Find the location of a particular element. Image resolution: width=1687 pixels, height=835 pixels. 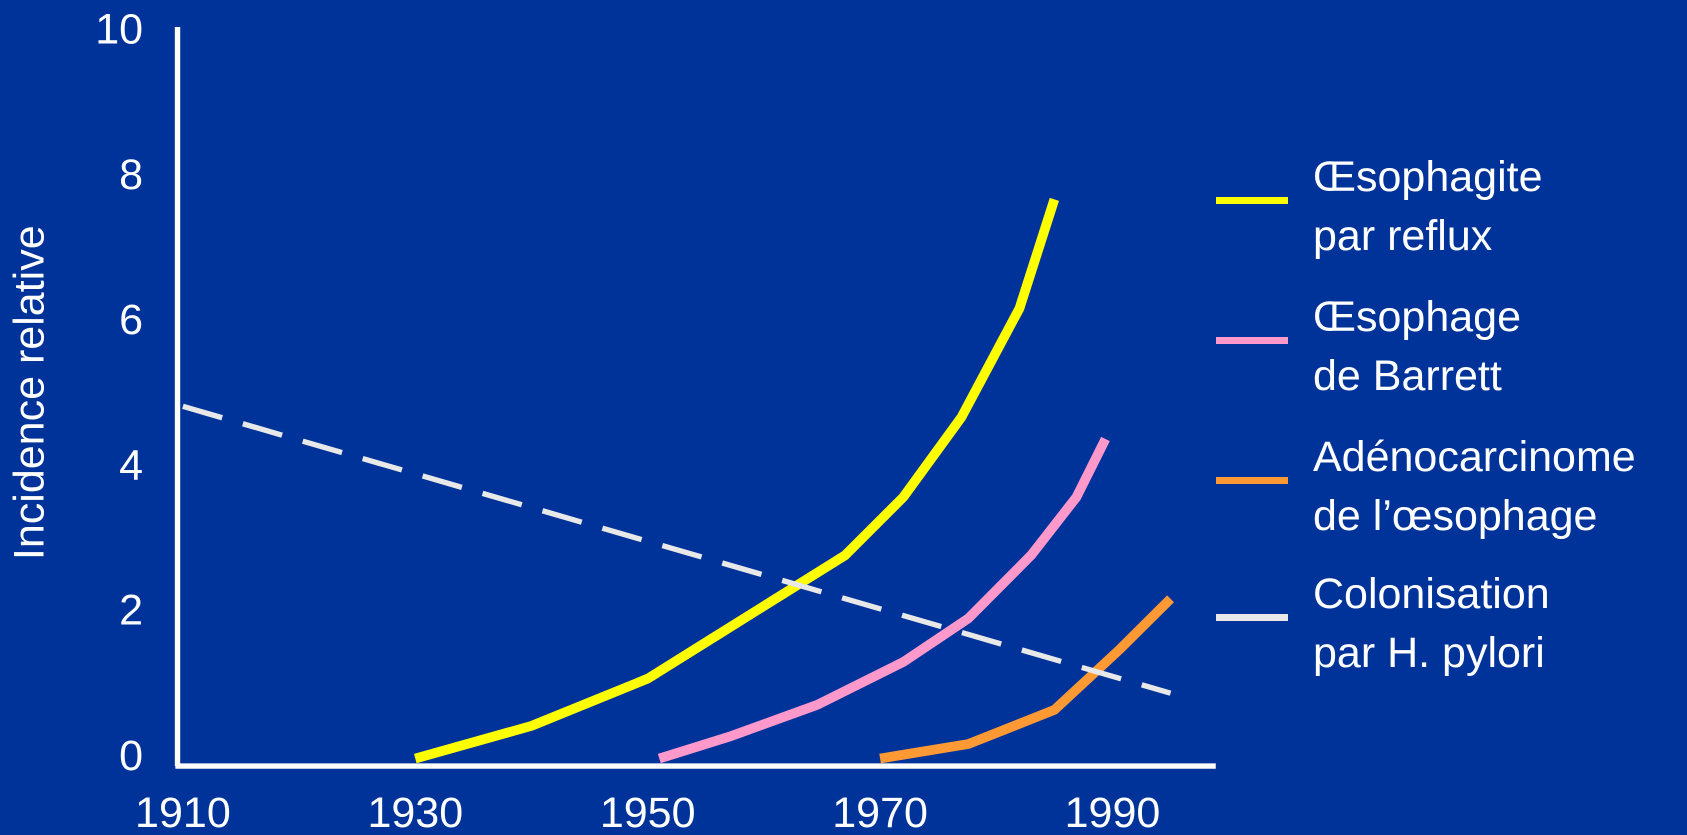

x-tick-label: 1990 is located at coordinates (1113, 812).